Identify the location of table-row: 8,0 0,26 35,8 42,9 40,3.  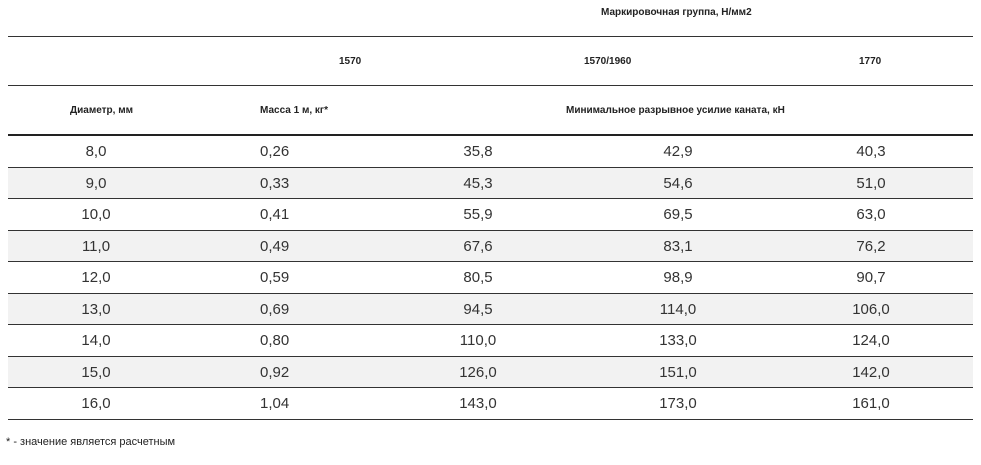
(490, 152).